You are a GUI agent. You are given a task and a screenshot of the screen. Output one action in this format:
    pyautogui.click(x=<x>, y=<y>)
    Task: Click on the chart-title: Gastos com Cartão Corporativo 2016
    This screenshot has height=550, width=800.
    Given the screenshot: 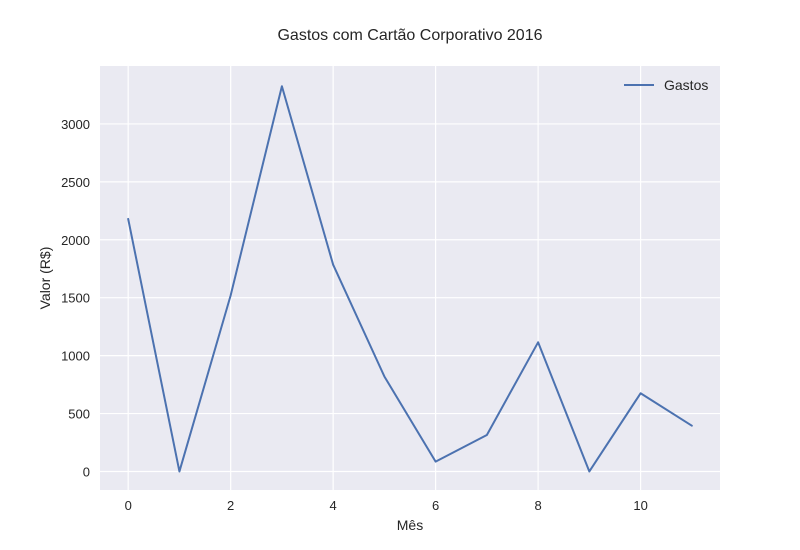 What is the action you would take?
    pyautogui.click(x=409, y=35)
    